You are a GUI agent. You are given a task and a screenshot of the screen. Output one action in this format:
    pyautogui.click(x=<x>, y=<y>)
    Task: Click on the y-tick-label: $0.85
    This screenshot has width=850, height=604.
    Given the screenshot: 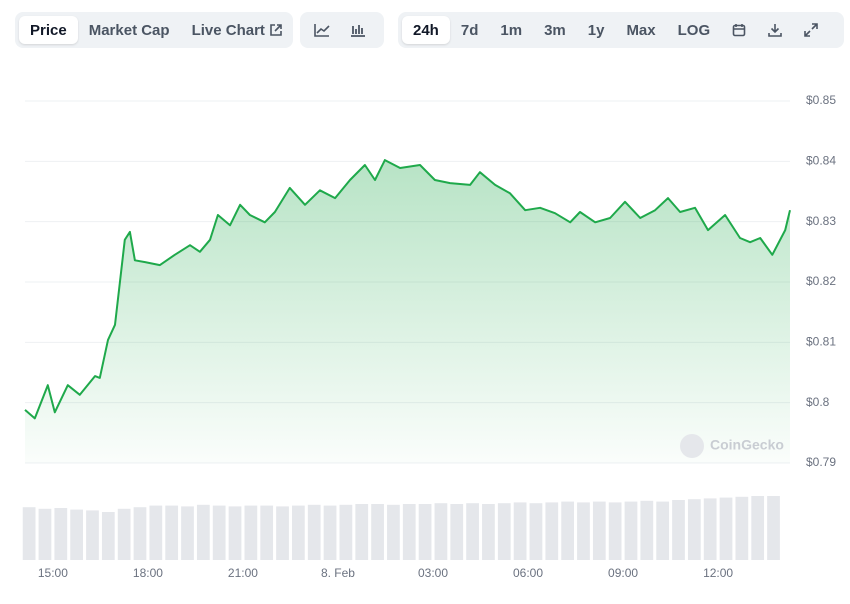 What is the action you would take?
    pyautogui.click(x=821, y=100)
    